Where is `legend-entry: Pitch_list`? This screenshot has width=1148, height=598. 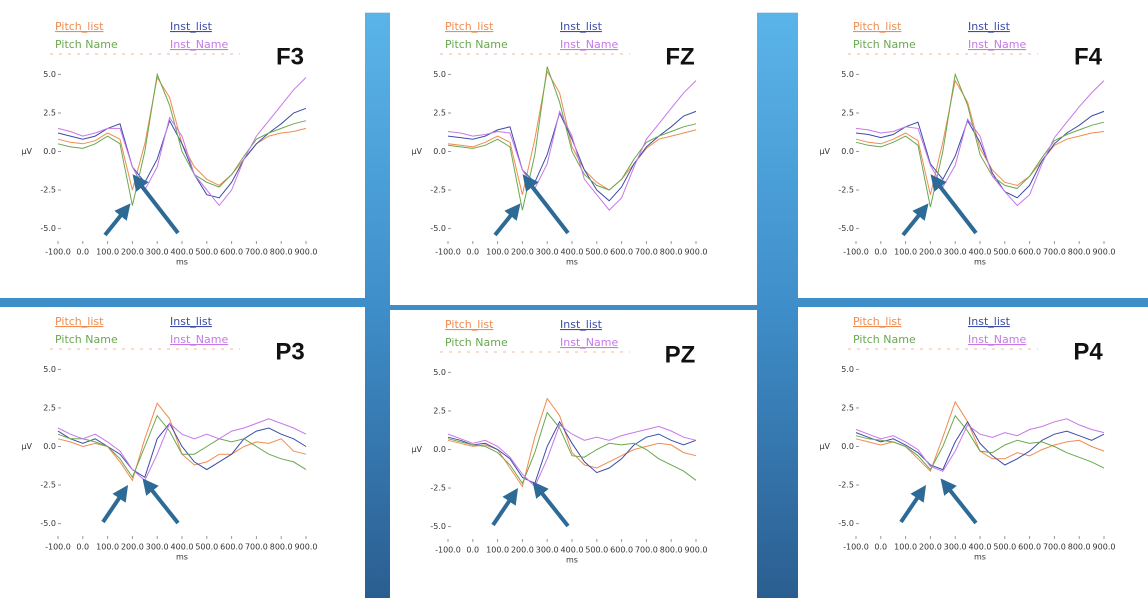
legend-entry: Pitch_list is located at coordinates (877, 321).